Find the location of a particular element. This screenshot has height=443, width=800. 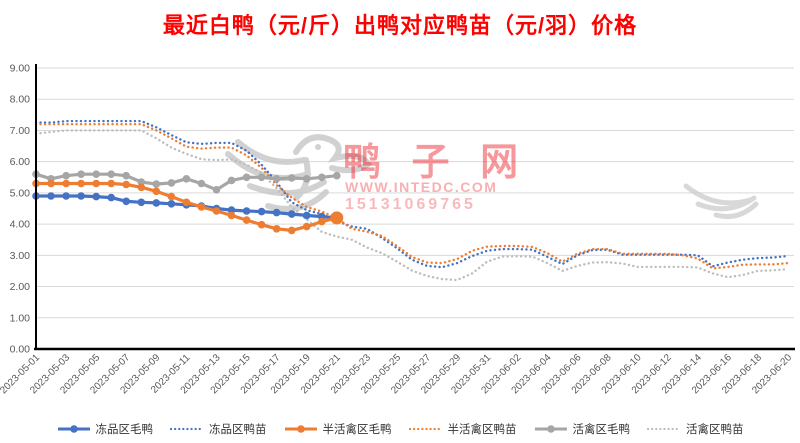

y-axis-tick-label: 2.00 is located at coordinates (20, 287).